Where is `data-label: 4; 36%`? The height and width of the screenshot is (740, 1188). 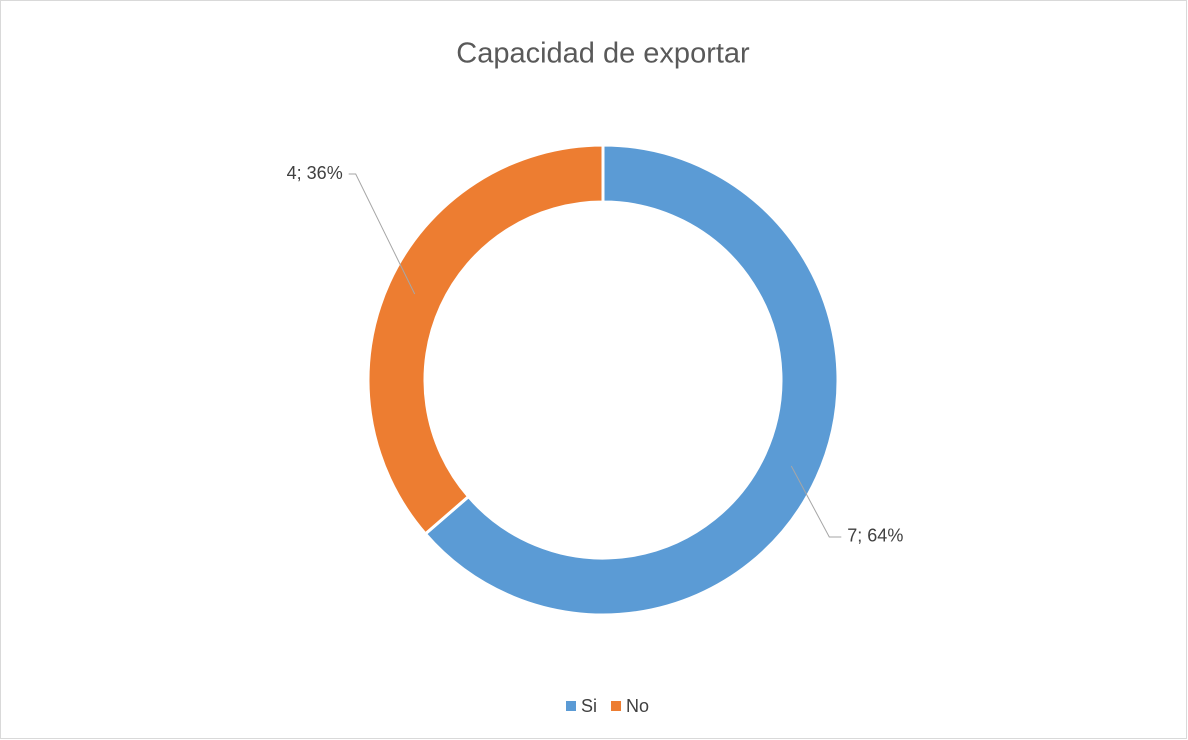
data-label: 4; 36% is located at coordinates (315, 173).